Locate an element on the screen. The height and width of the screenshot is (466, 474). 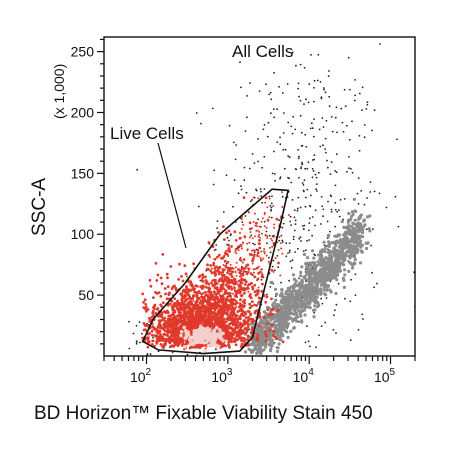
x-tick-label: 10⁴ is located at coordinates (304, 376).